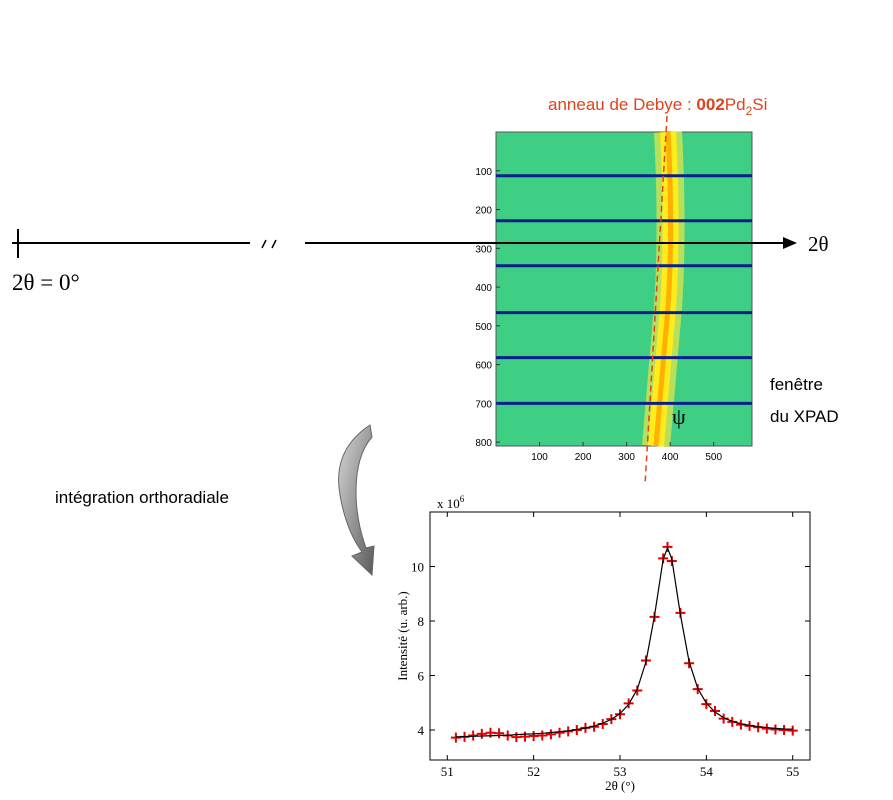 This screenshot has width=893, height=800. What do you see at coordinates (483, 443) in the screenshot?
I see `y-tick-label: 800` at bounding box center [483, 443].